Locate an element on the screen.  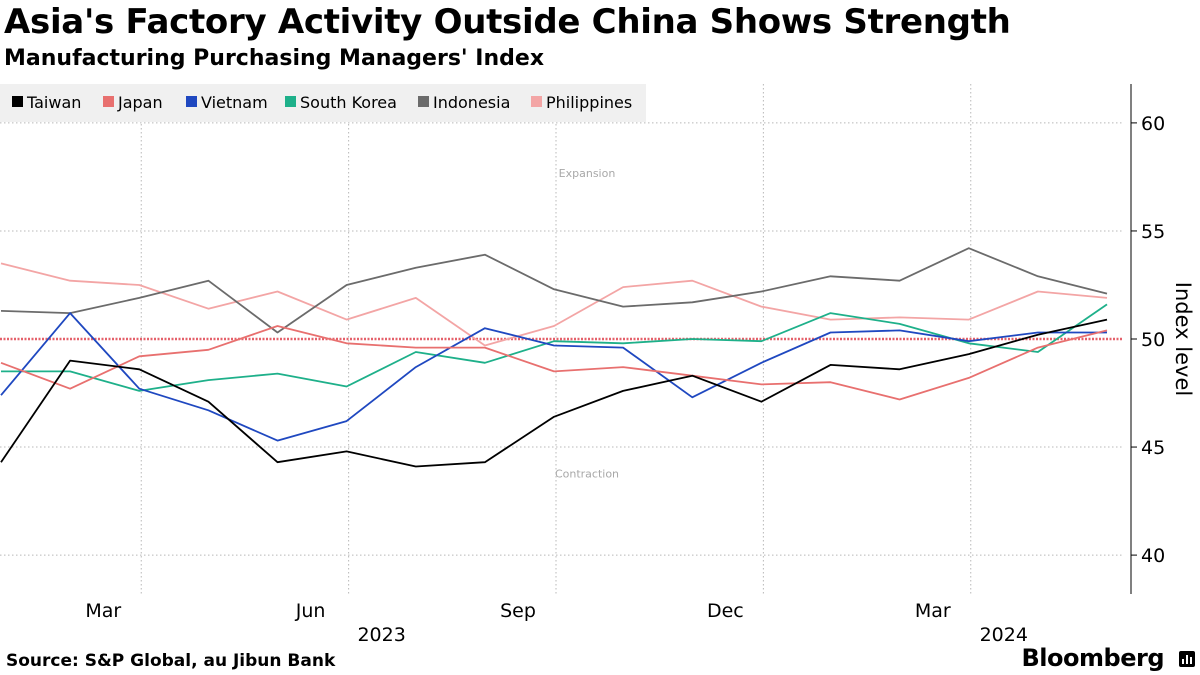
x-tick-label: Jun is located at coordinates (310, 611).